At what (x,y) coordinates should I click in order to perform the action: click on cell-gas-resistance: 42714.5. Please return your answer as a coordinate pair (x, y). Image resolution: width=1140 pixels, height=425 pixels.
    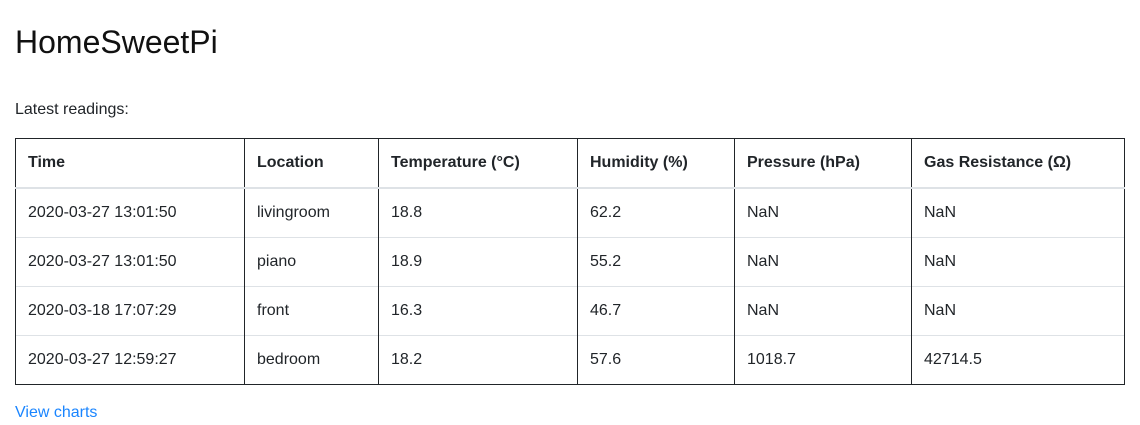
    Looking at the image, I should click on (1018, 360).